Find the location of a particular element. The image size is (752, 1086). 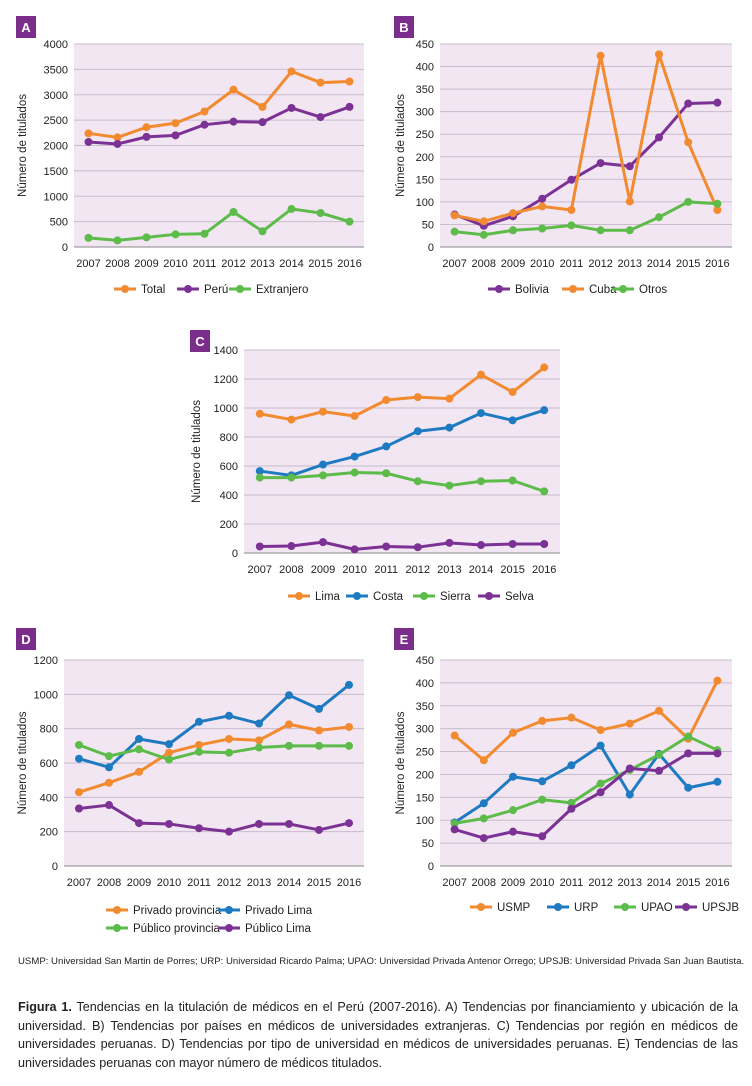

legend-label-a-0: Total is located at coordinates (153, 290).